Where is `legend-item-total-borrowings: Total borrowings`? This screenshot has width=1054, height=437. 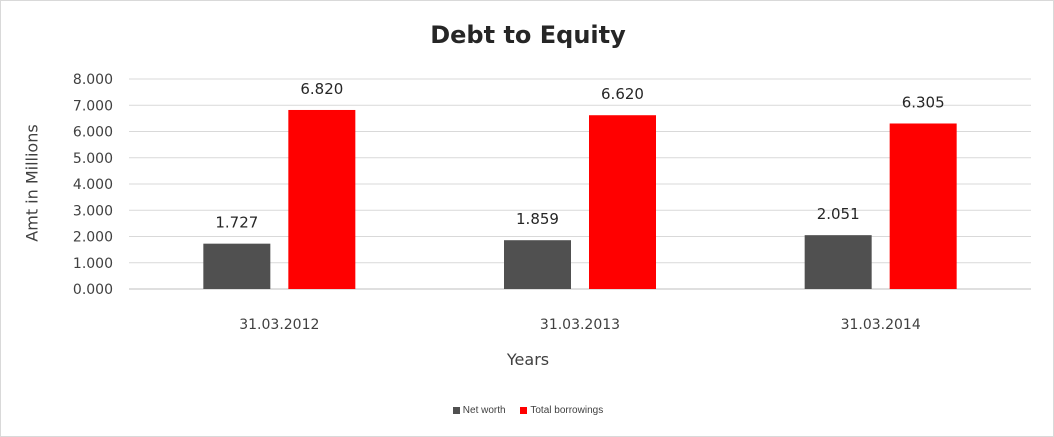
legend-item-total-borrowings: Total borrowings is located at coordinates (561, 410).